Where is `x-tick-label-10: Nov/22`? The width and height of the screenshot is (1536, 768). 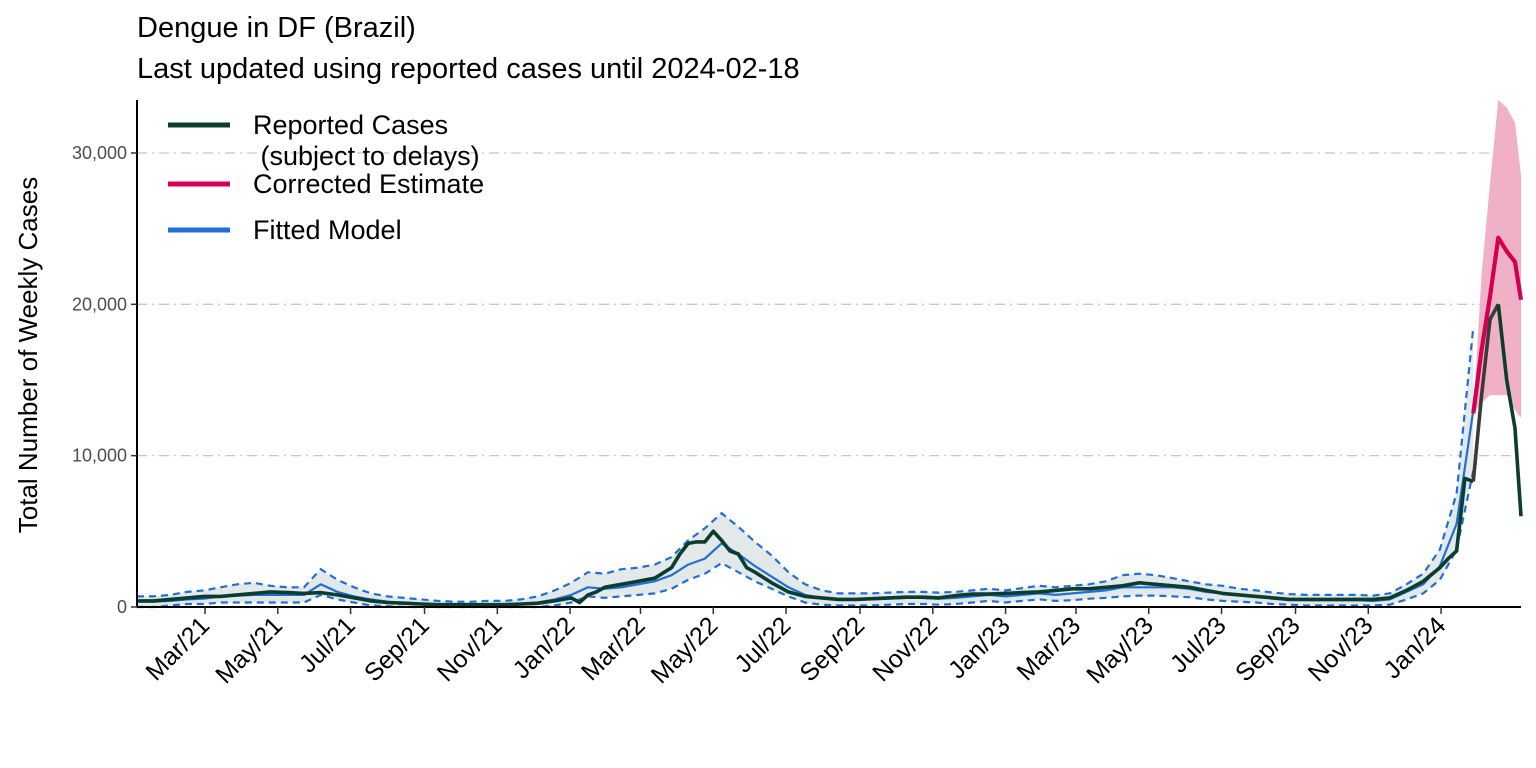
x-tick-label-10: Nov/22 is located at coordinates (905, 649).